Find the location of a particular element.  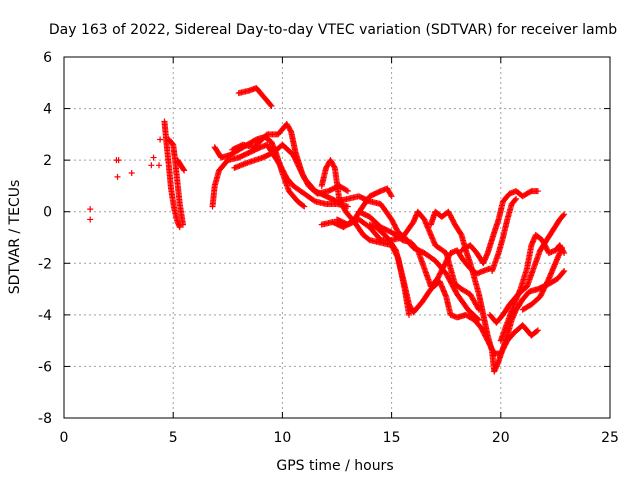

y-tick-label: 4 is located at coordinates (47, 110).